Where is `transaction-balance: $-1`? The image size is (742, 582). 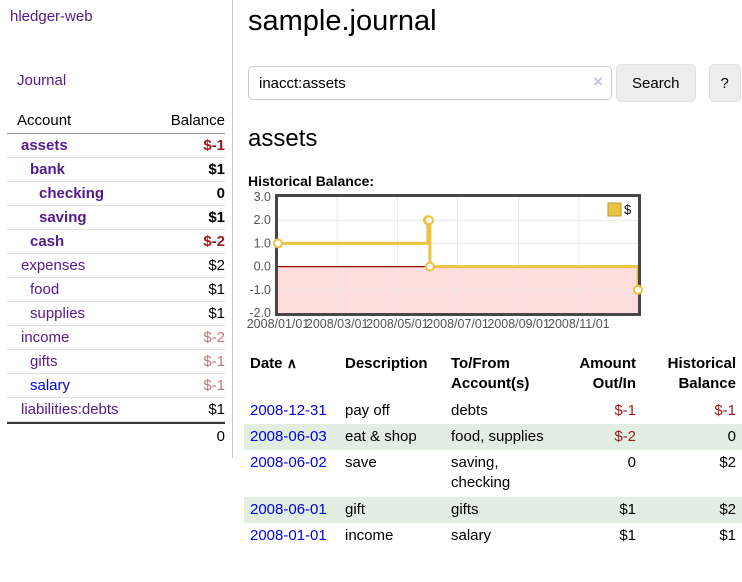
transaction-balance: $-1 is located at coordinates (725, 410).